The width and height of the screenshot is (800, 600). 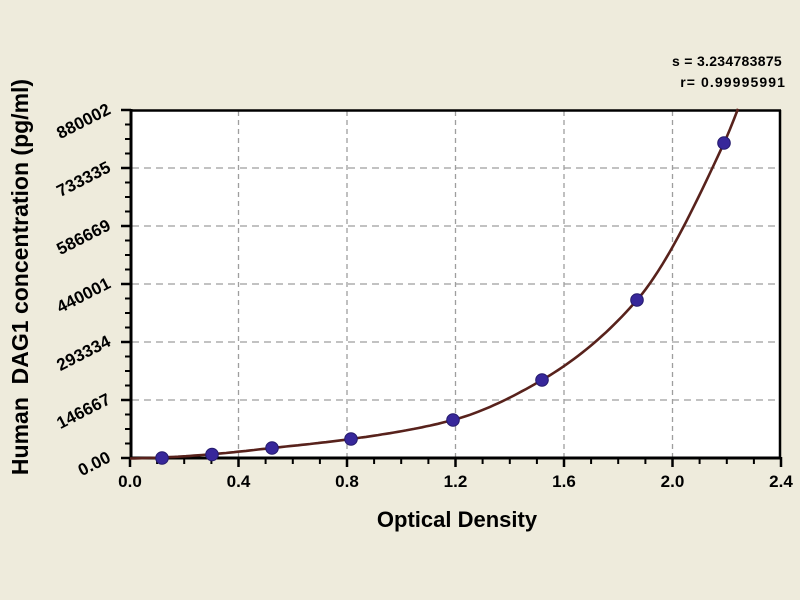 What do you see at coordinates (727, 61) in the screenshot?
I see `svg-text: s = 3.234783875` at bounding box center [727, 61].